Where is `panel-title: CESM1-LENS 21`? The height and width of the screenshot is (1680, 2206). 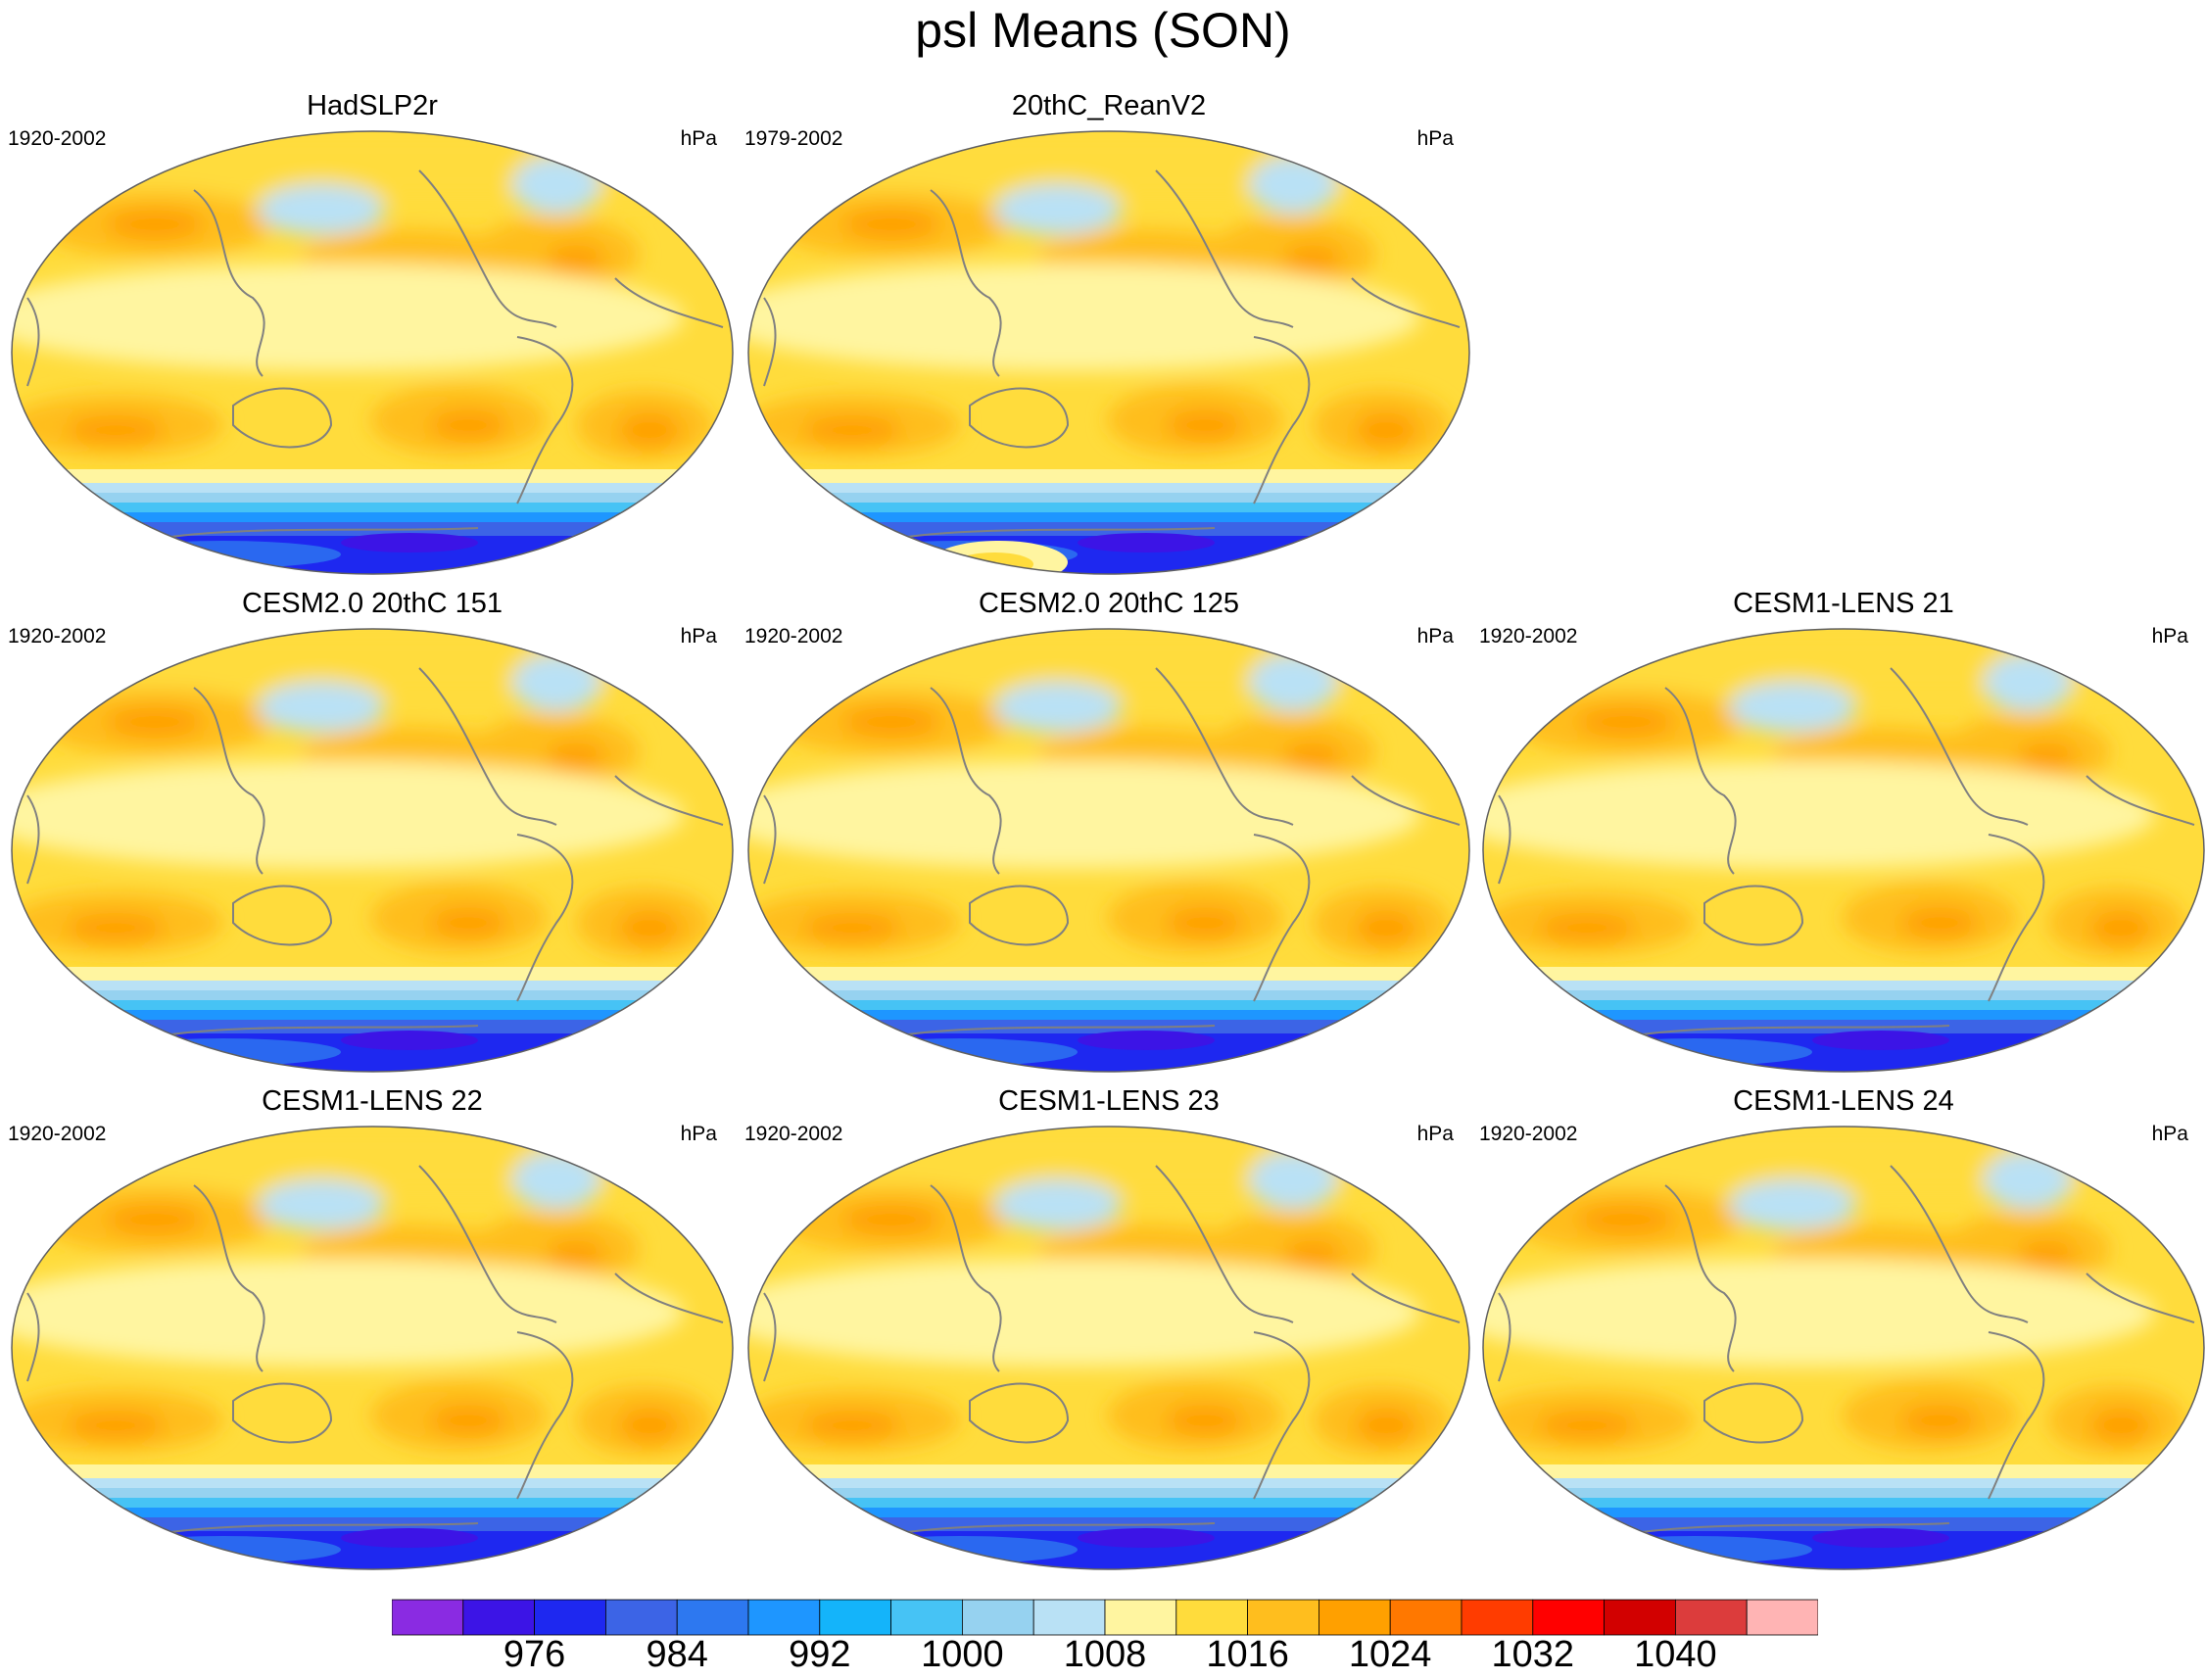
panel-title: CESM1-LENS 21 is located at coordinates (1843, 603).